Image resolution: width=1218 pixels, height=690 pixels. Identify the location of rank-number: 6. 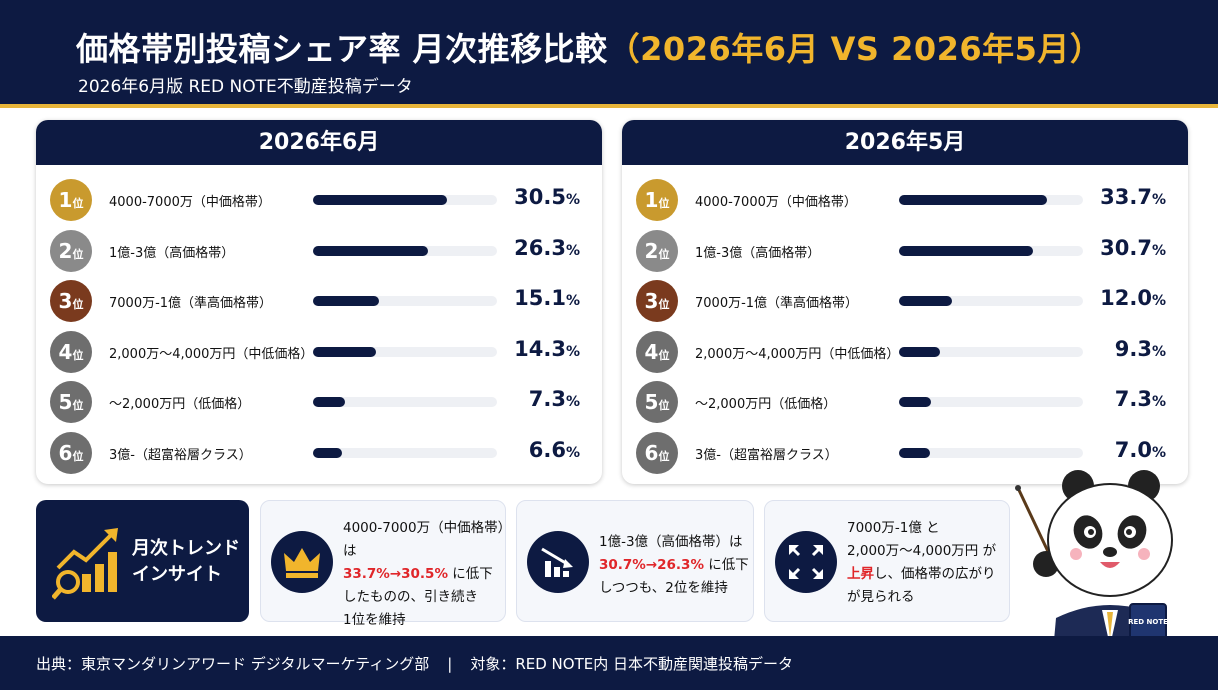
(65, 452).